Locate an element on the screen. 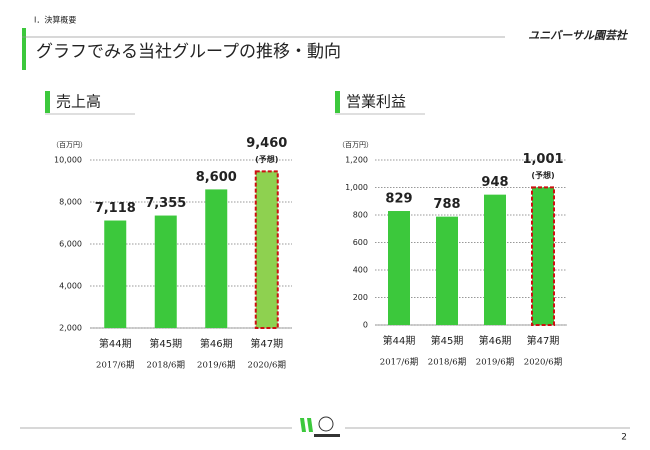  chart-title: 売上高 is located at coordinates (78, 102).